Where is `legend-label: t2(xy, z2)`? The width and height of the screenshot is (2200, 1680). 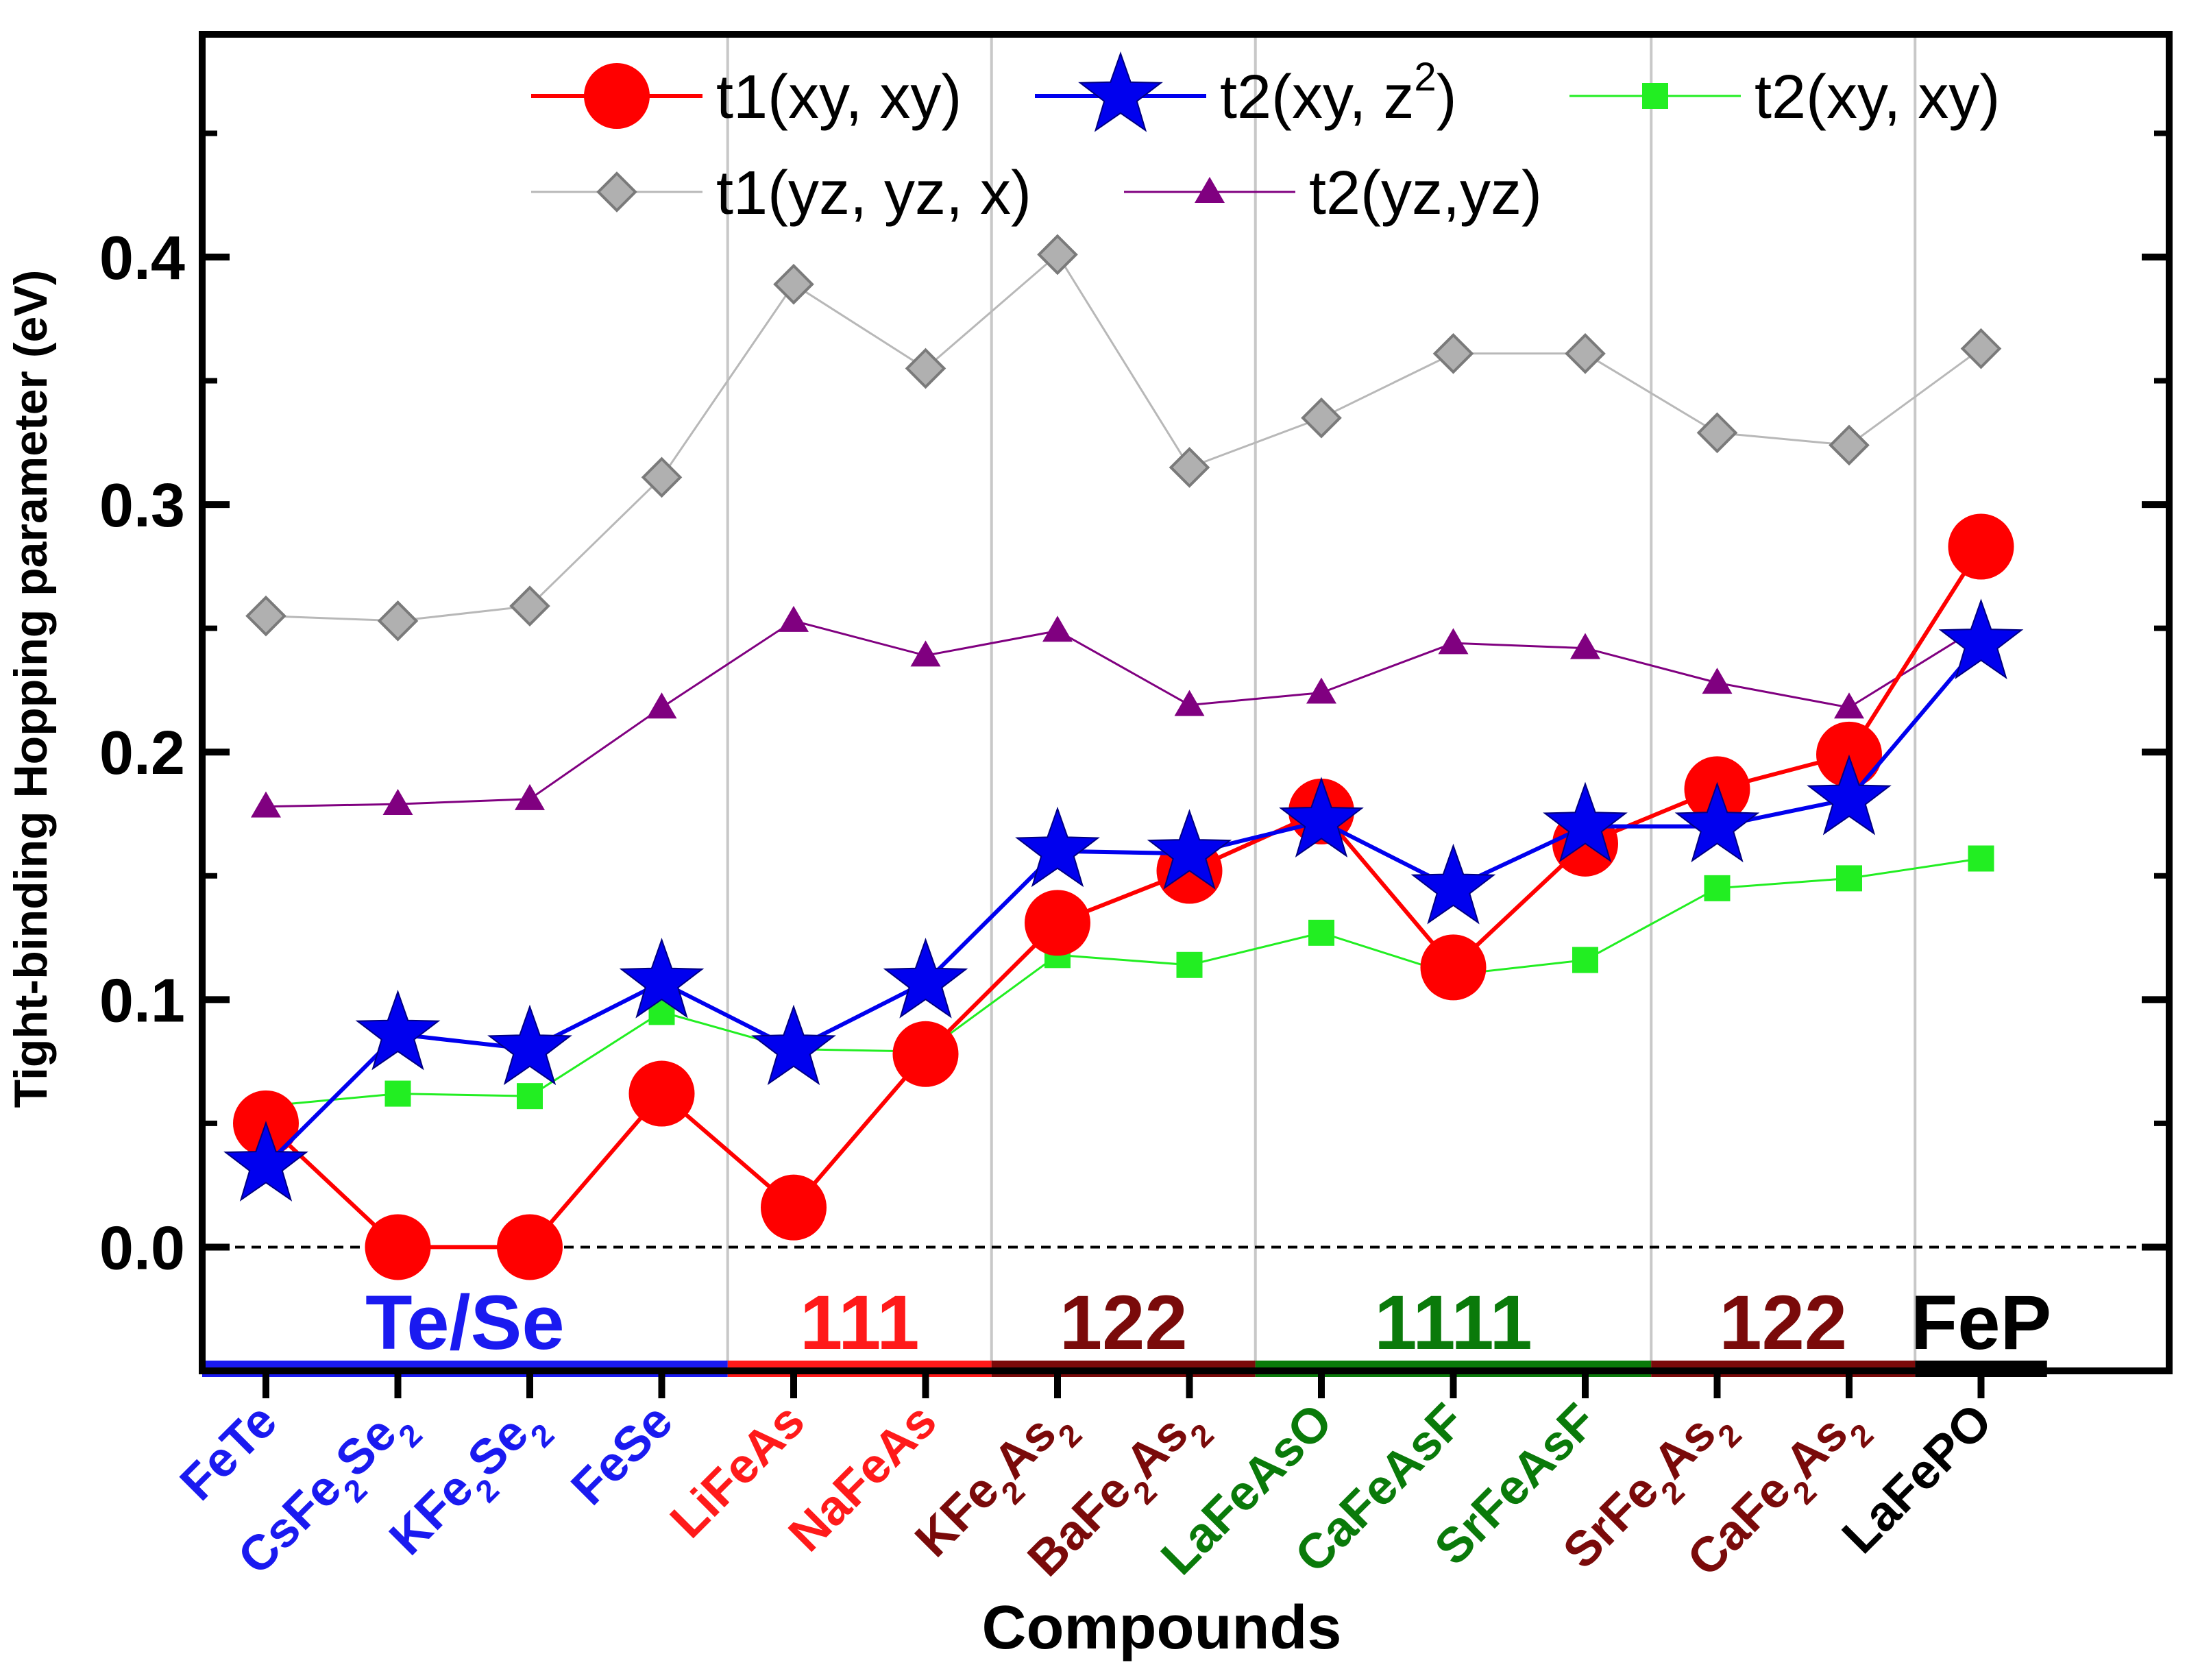
legend-label: t2(xy, z2) is located at coordinates (1338, 93).